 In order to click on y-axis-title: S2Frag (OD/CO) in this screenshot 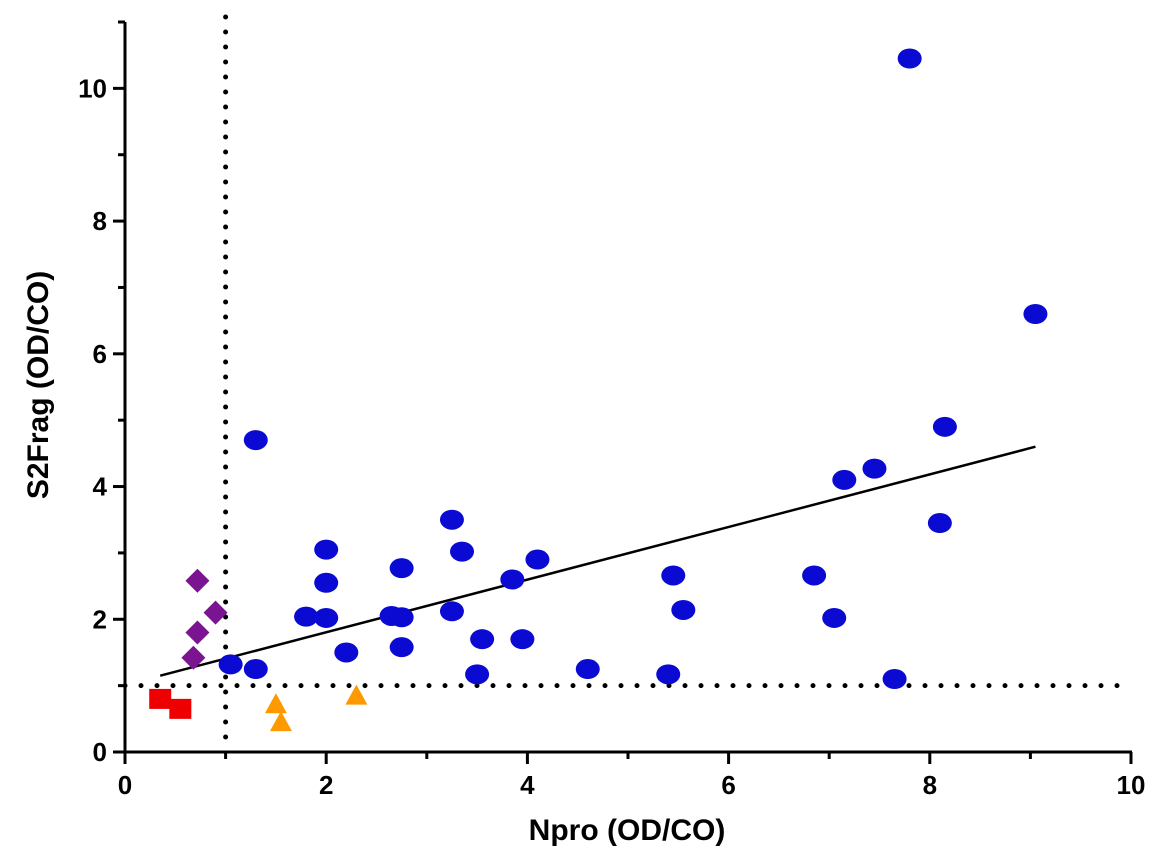, I will do `click(38, 385)`.